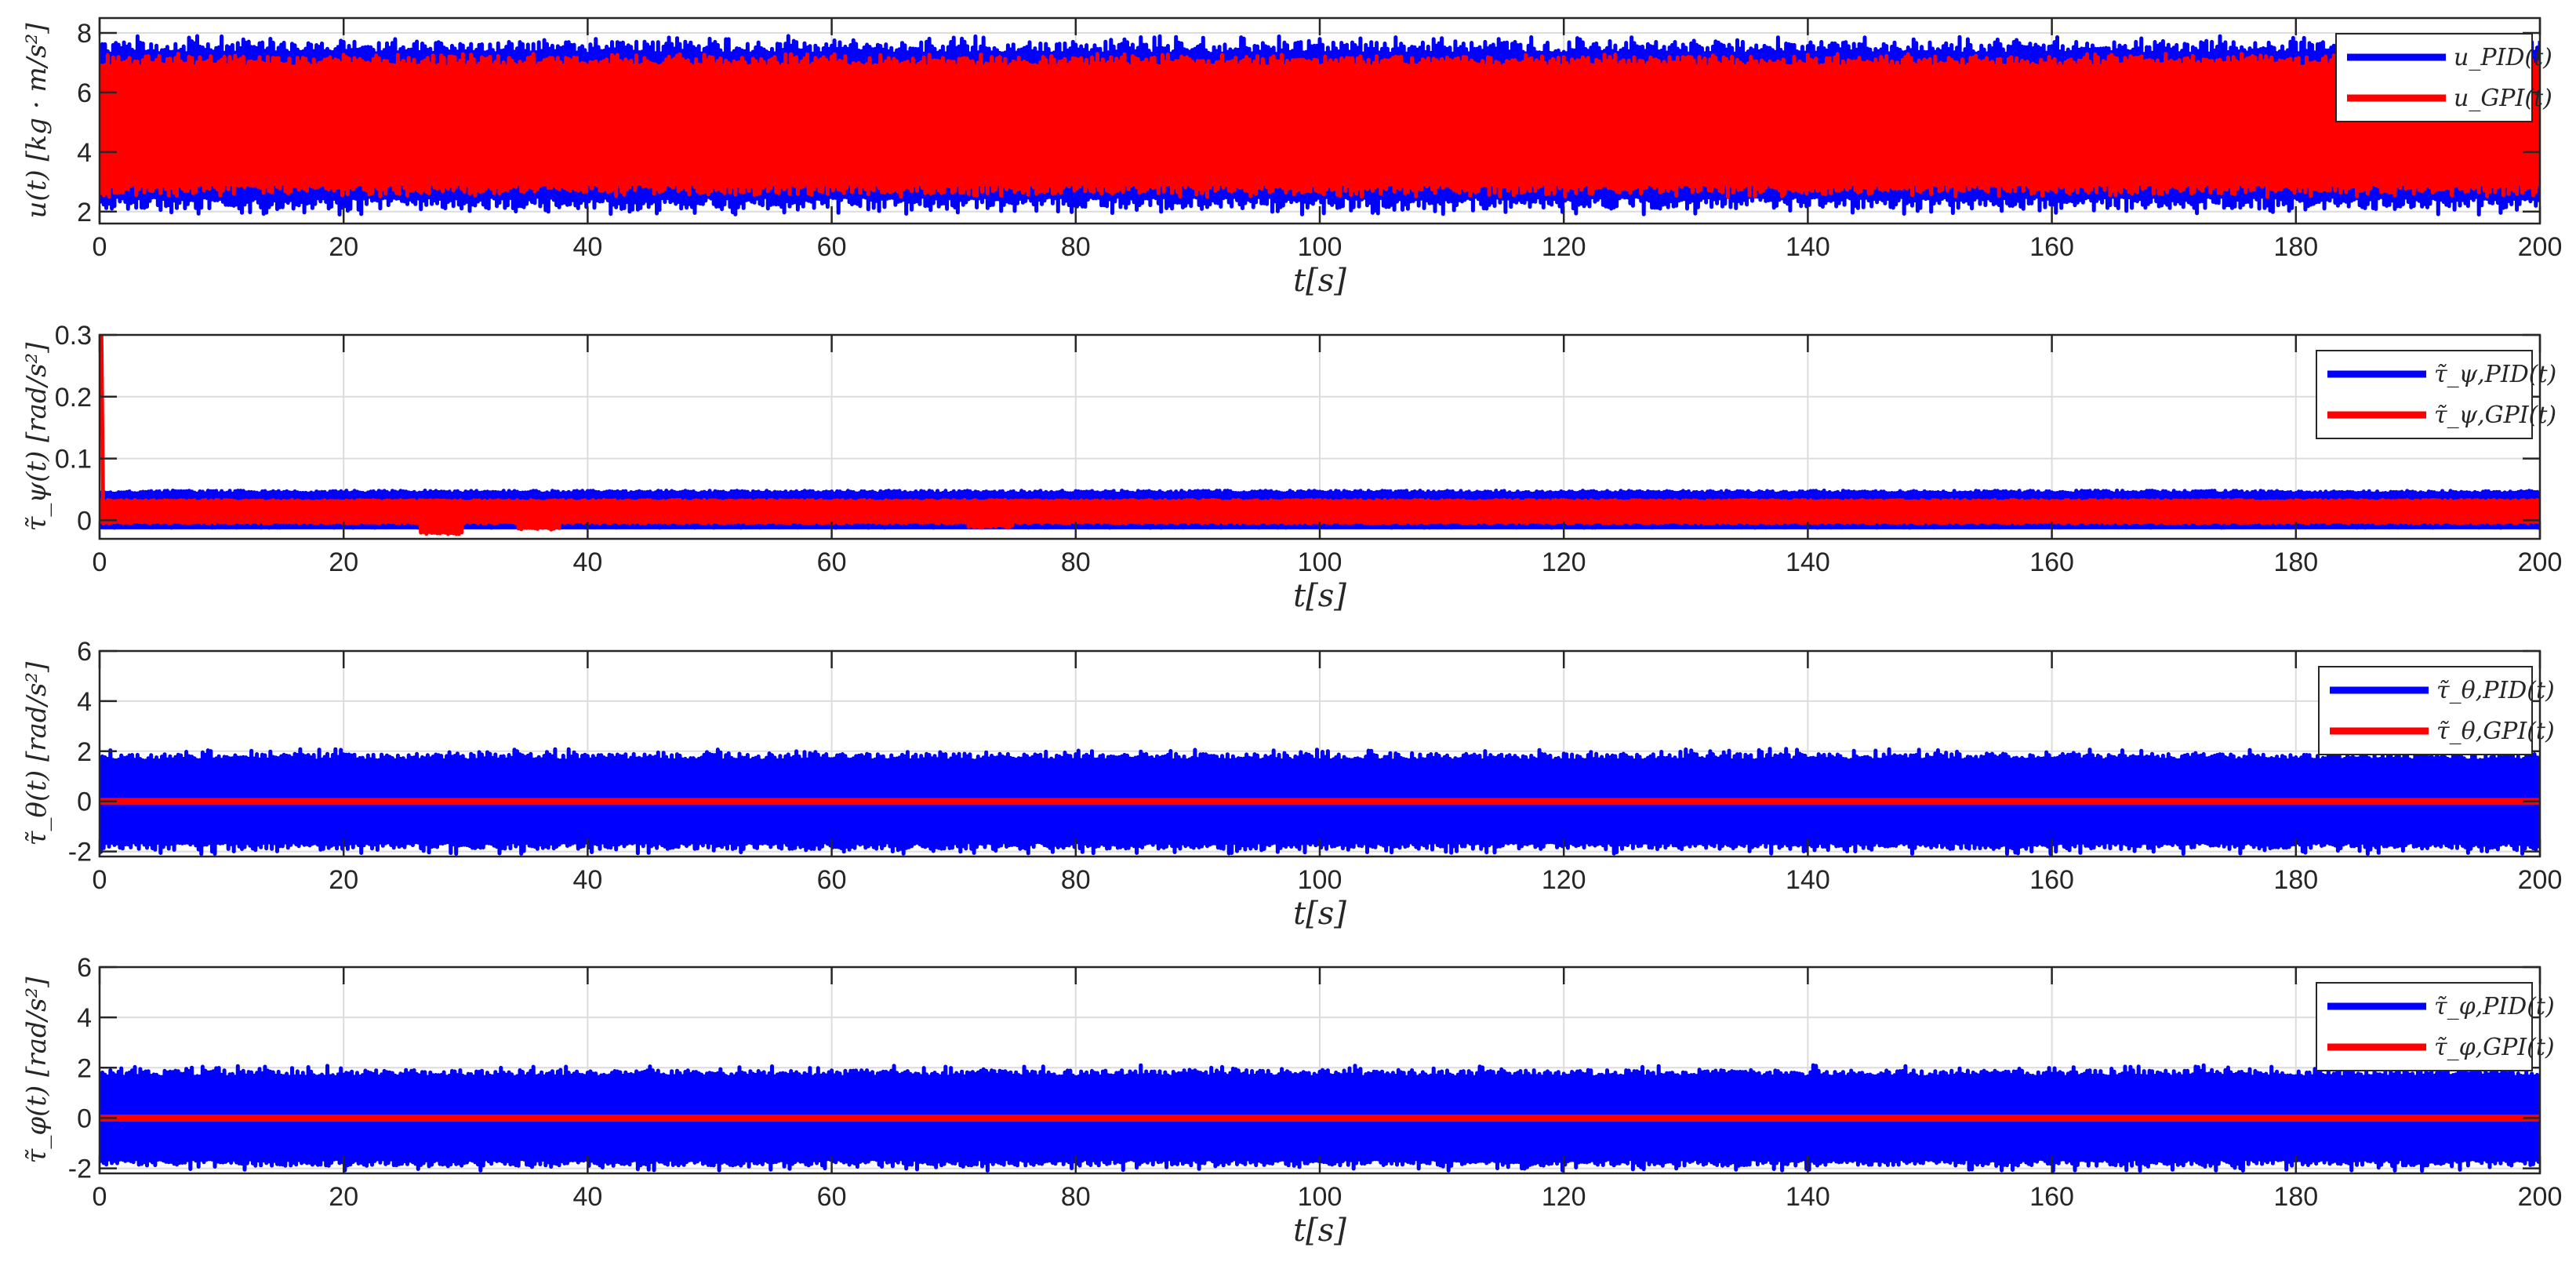 This screenshot has height=1262, width=2576. I want to click on legend: τ̃_φ,PID(t) τ̃_φ,GPI(t), so click(2435, 1026).